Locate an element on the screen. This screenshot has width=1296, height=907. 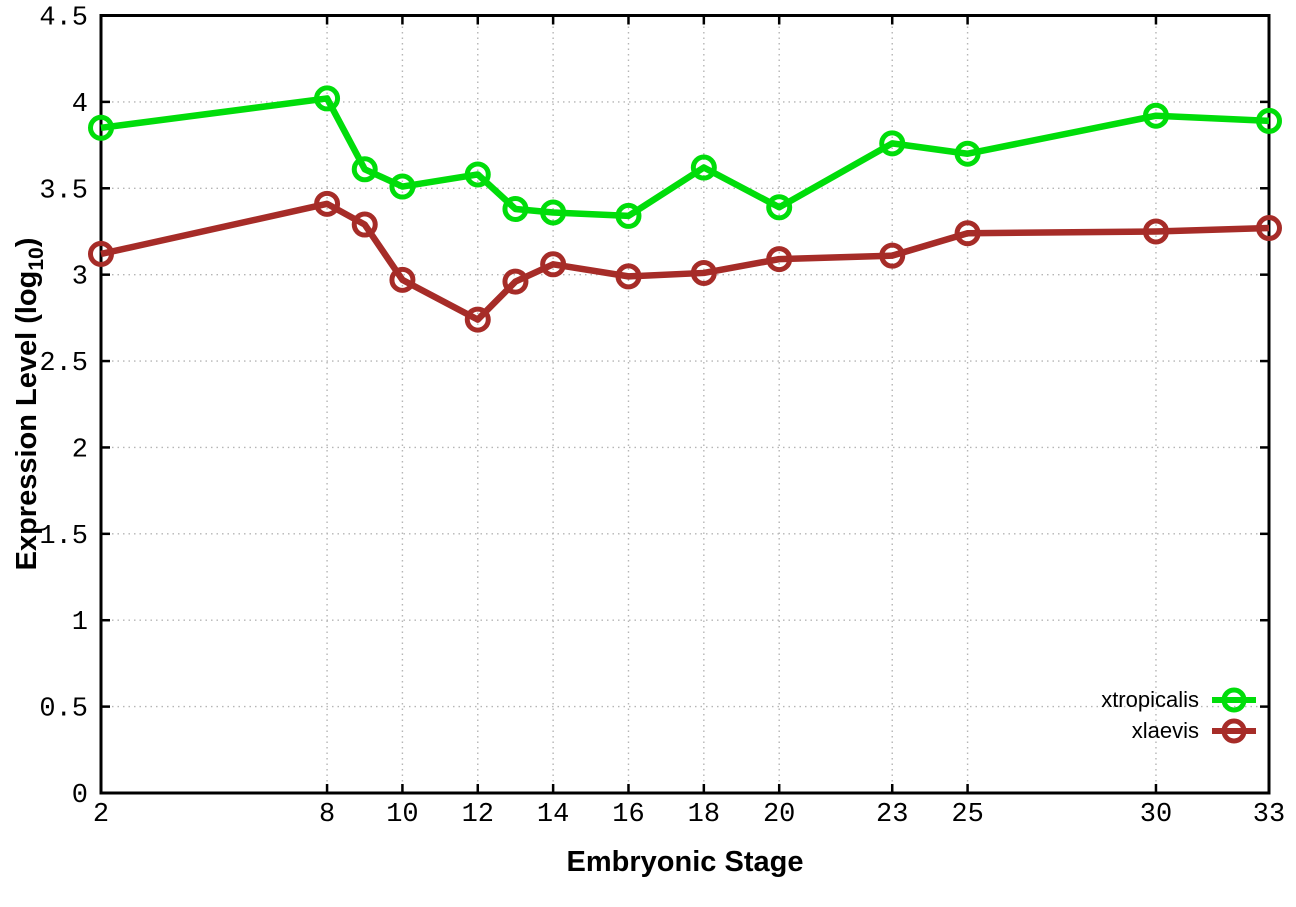
x-tick-label: 8 is located at coordinates (327, 815).